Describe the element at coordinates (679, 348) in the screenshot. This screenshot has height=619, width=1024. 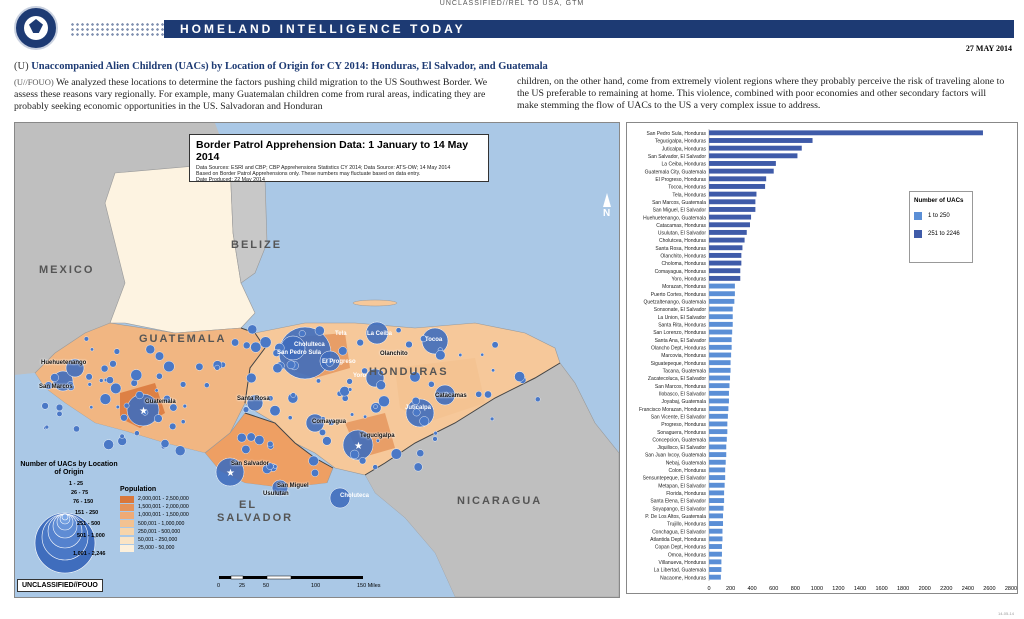
I see `bar-category-label: Olancho Dept, Honduras` at that location.